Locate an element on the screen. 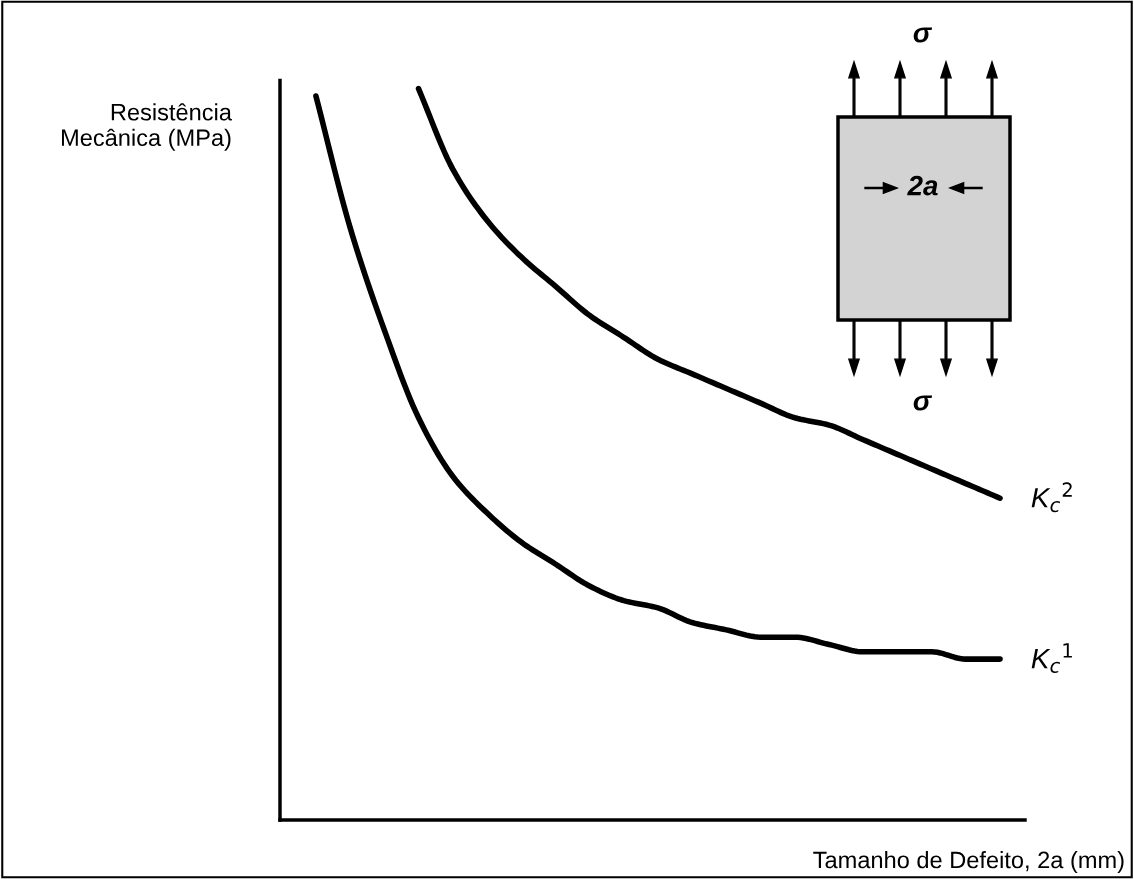 The height and width of the screenshot is (879, 1134). annotation: 2a is located at coordinates (922, 185).